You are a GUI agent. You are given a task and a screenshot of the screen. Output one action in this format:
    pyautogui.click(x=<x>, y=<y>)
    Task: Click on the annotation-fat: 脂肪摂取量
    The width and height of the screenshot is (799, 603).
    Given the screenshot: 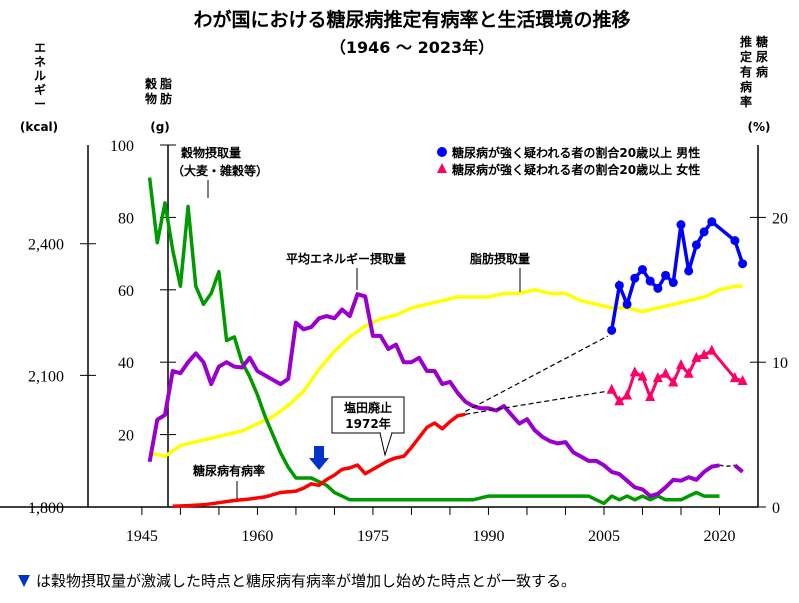 What is the action you would take?
    pyautogui.click(x=499, y=258)
    